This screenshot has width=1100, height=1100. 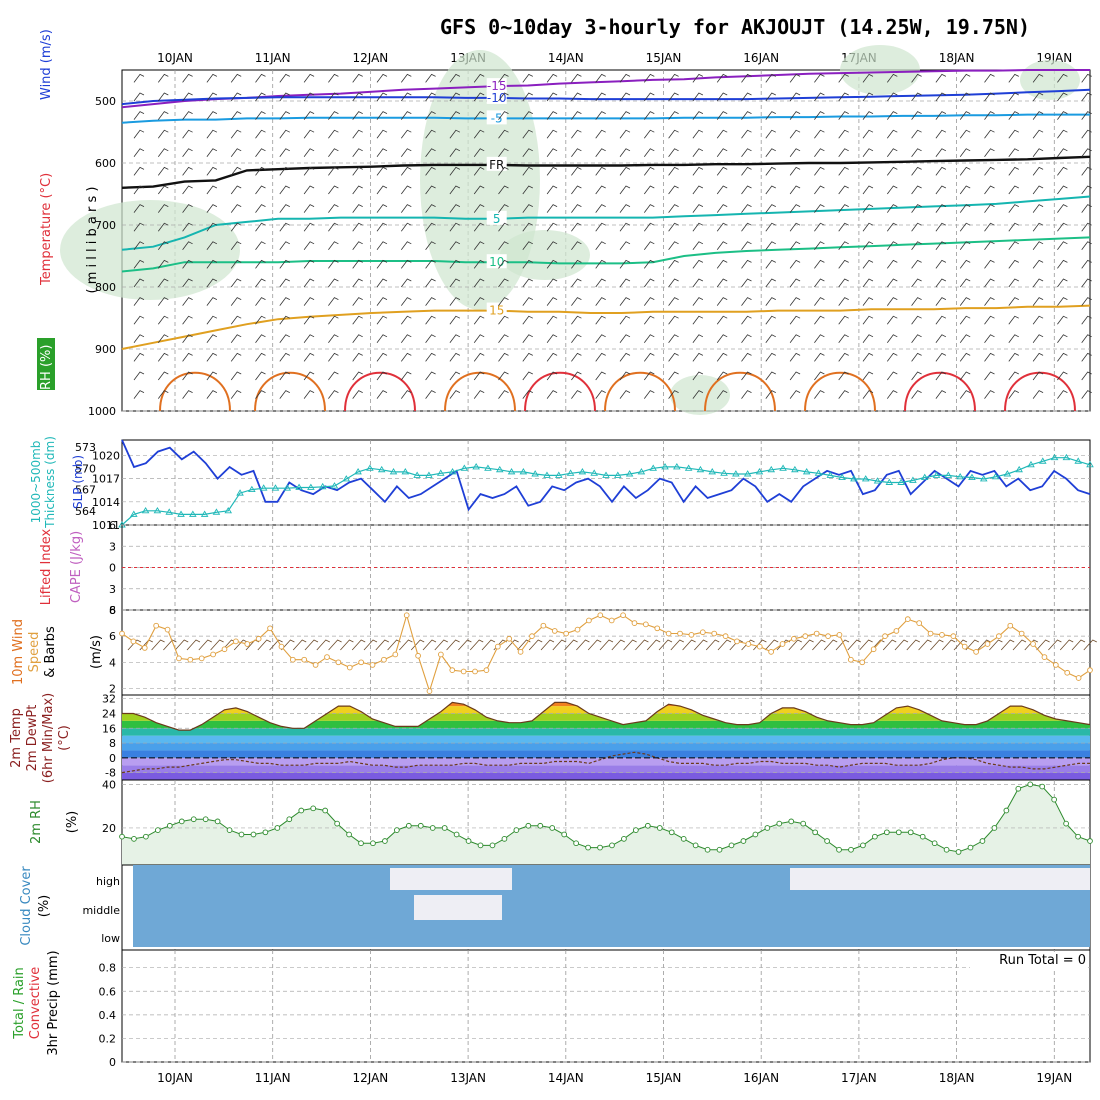 I want to click on contour-label-bg, so click(x=496, y=96).